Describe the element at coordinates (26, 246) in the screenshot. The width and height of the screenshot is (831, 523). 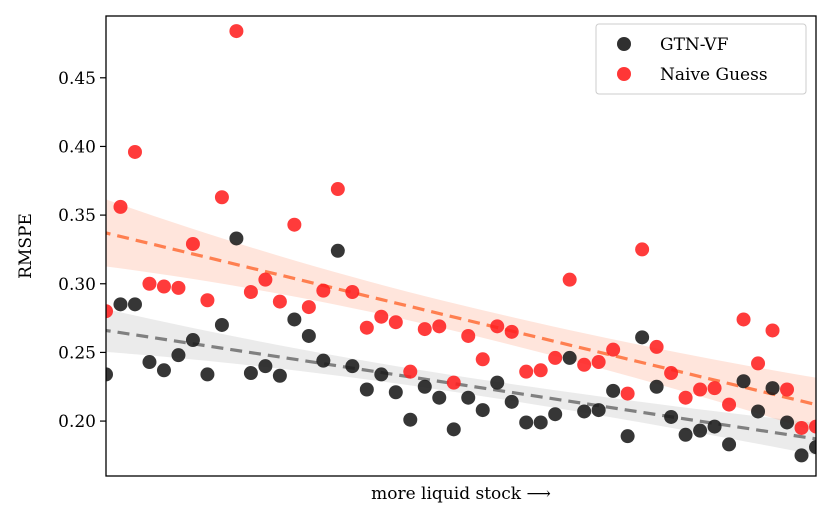
I see `y-axis-label: RMSPE` at that location.